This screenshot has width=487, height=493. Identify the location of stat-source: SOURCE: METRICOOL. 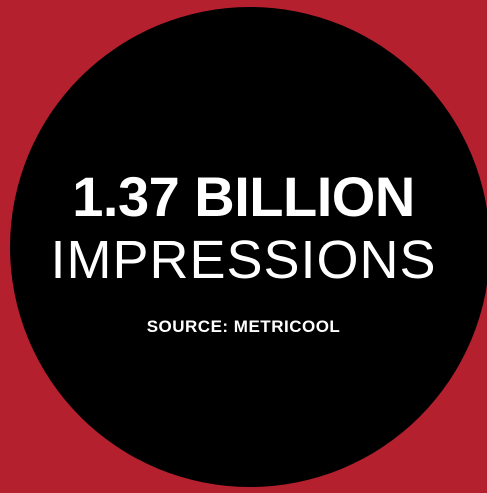
(243, 326).